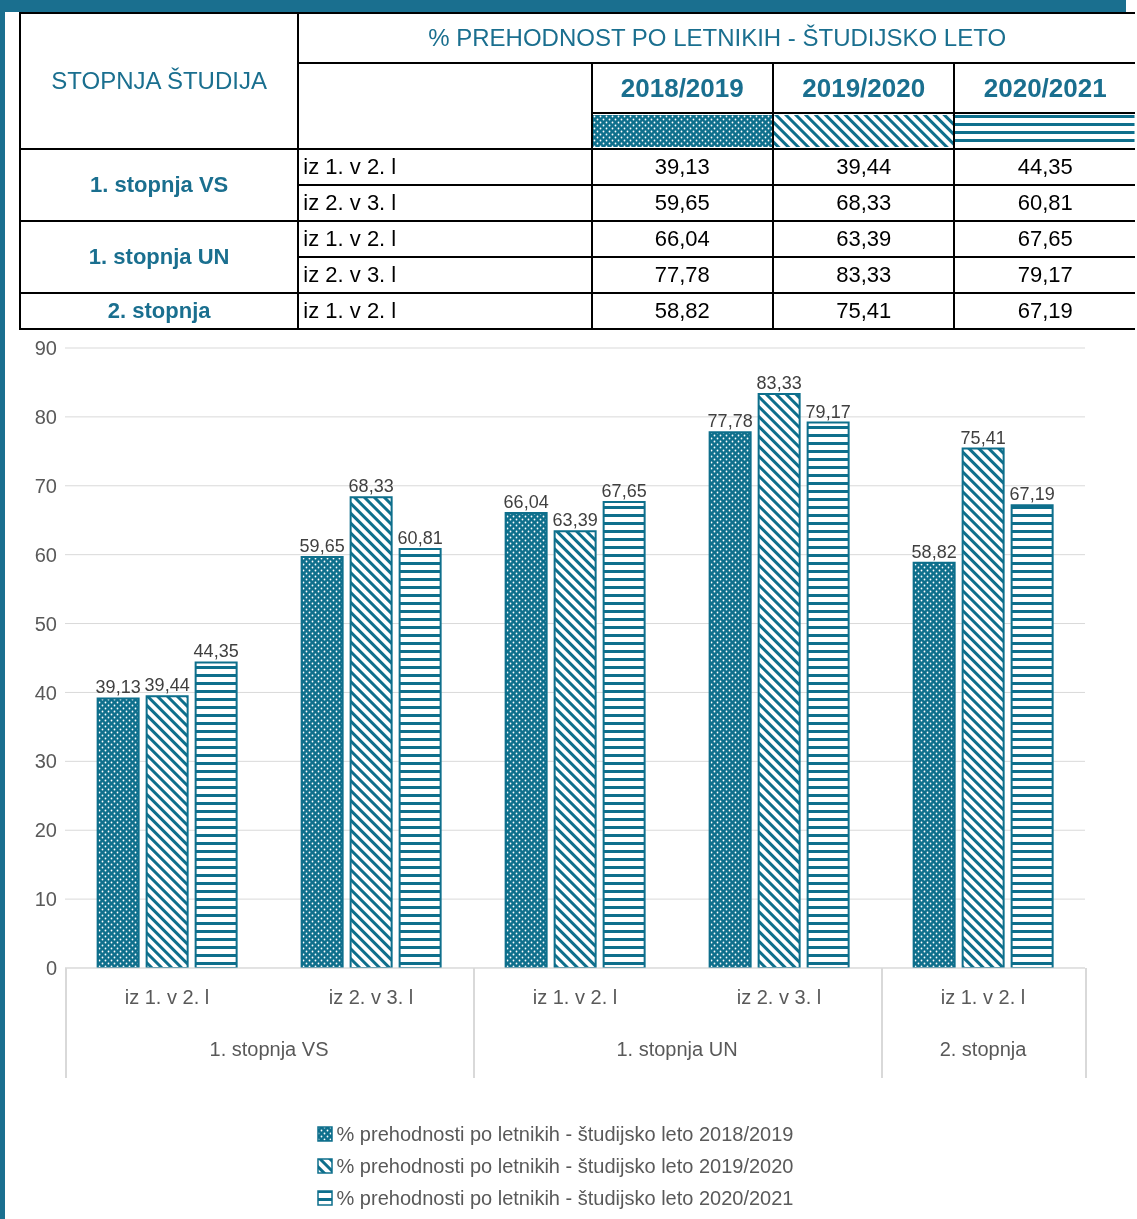 This screenshot has height=1219, width=1137. What do you see at coordinates (682, 202) in the screenshot?
I see `text: 59,65` at bounding box center [682, 202].